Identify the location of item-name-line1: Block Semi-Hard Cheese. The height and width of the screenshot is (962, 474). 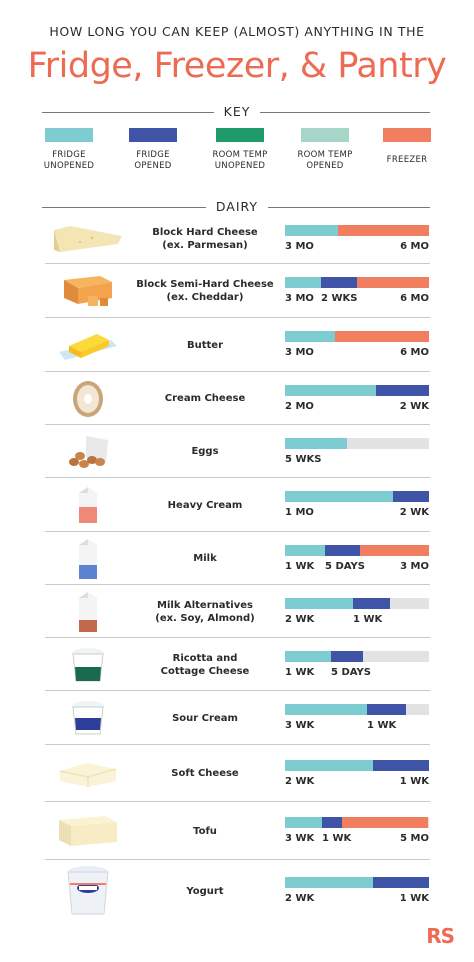
(205, 284).